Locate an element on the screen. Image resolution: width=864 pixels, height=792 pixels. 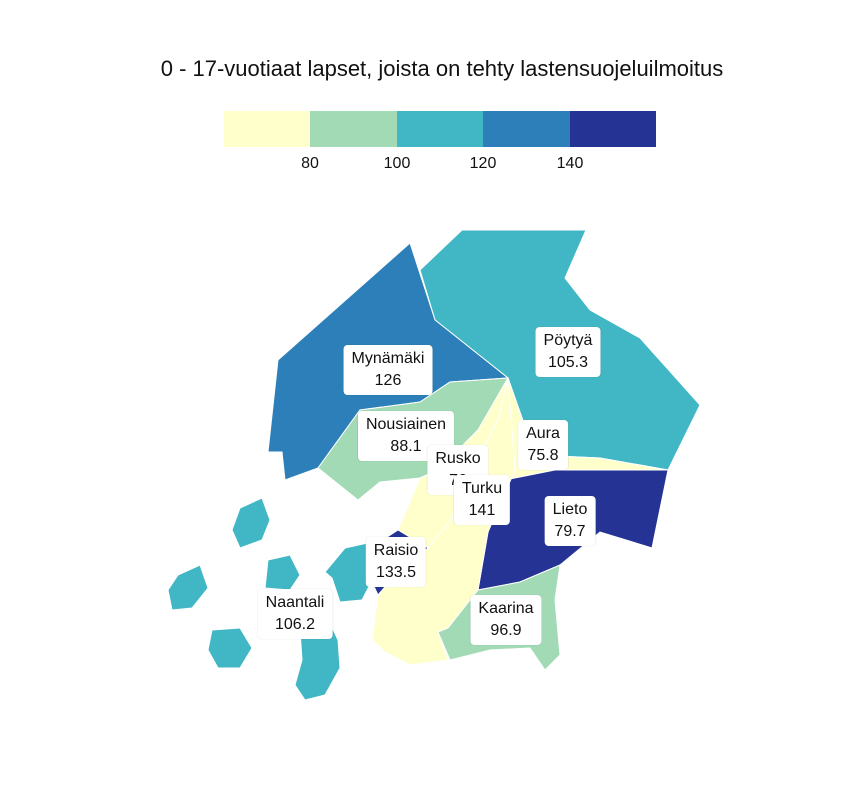
color-legend is located at coordinates (440, 129).